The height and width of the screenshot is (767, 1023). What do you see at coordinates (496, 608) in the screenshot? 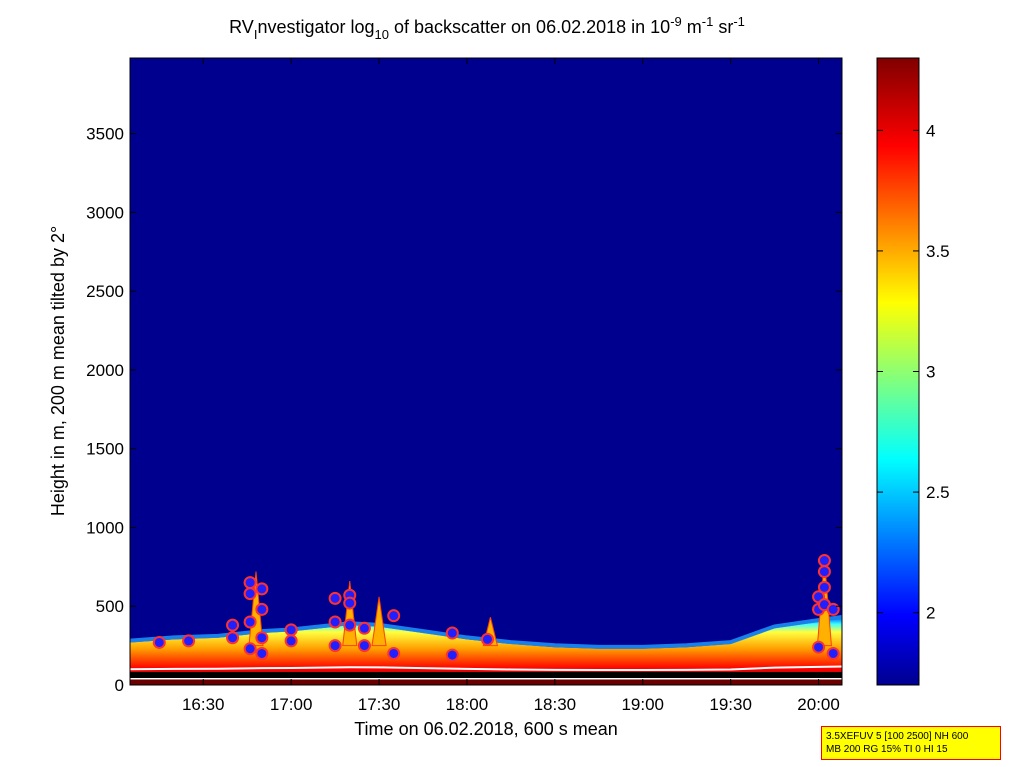
I see `cloud-markers` at bounding box center [496, 608].